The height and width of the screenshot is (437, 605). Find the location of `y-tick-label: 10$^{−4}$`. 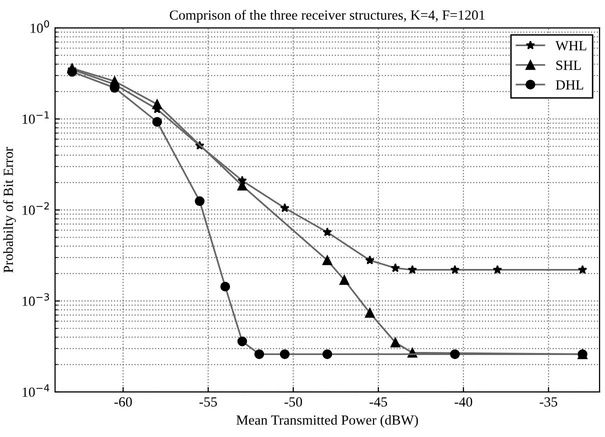

y-tick-label: 10$^{−4}$ is located at coordinates (36, 390).